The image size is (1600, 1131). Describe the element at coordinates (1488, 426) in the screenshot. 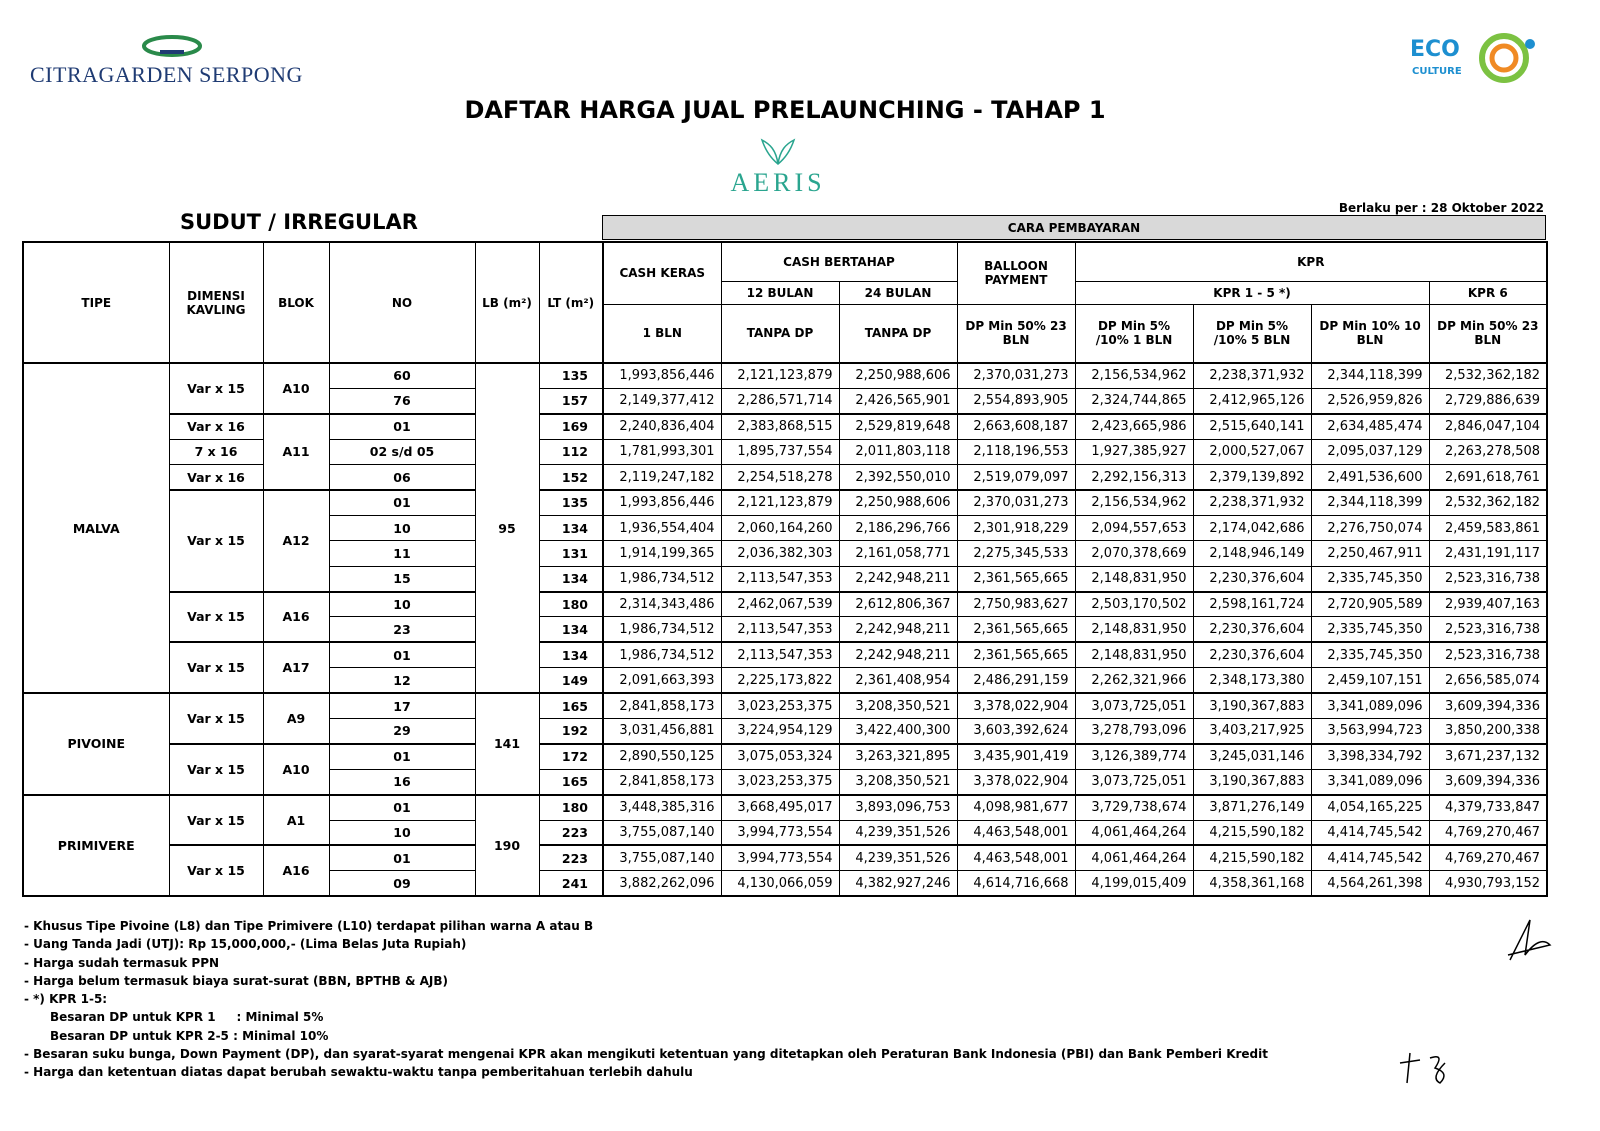

I see `price-cell: 2,846,047,104` at that location.